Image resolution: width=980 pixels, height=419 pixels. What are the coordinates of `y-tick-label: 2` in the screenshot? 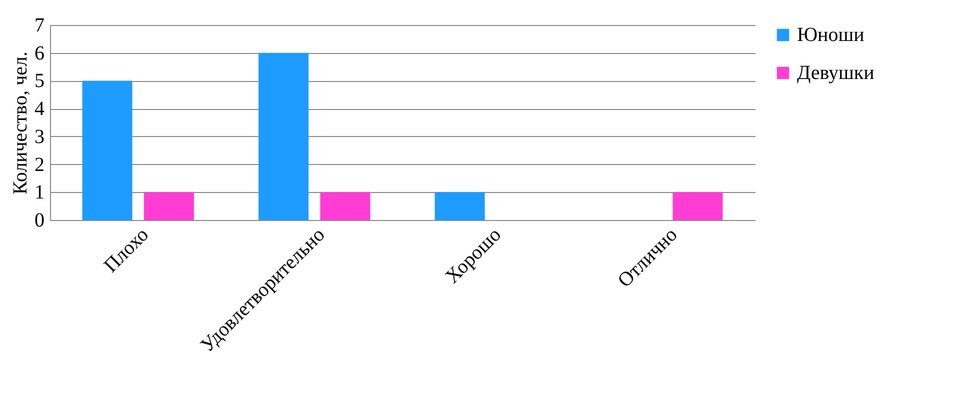 It's located at (39, 165).